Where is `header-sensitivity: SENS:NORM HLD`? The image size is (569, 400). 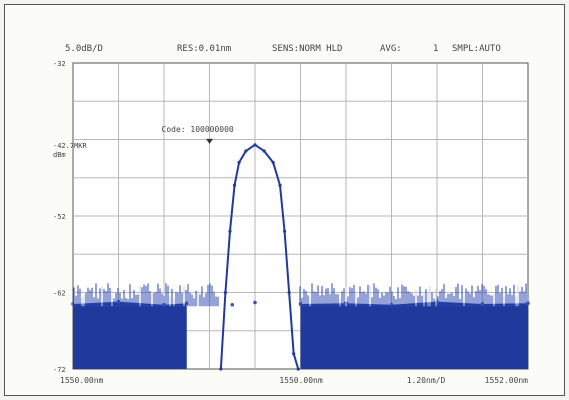
header-sensitivity: SENS:NORM HLD is located at coordinates (307, 49).